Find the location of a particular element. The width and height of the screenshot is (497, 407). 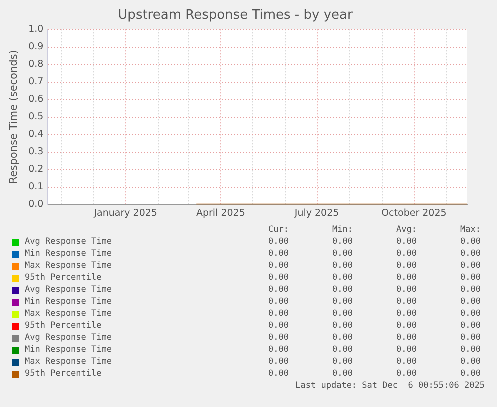

y-tick-label: 0.9 is located at coordinates (36, 47).